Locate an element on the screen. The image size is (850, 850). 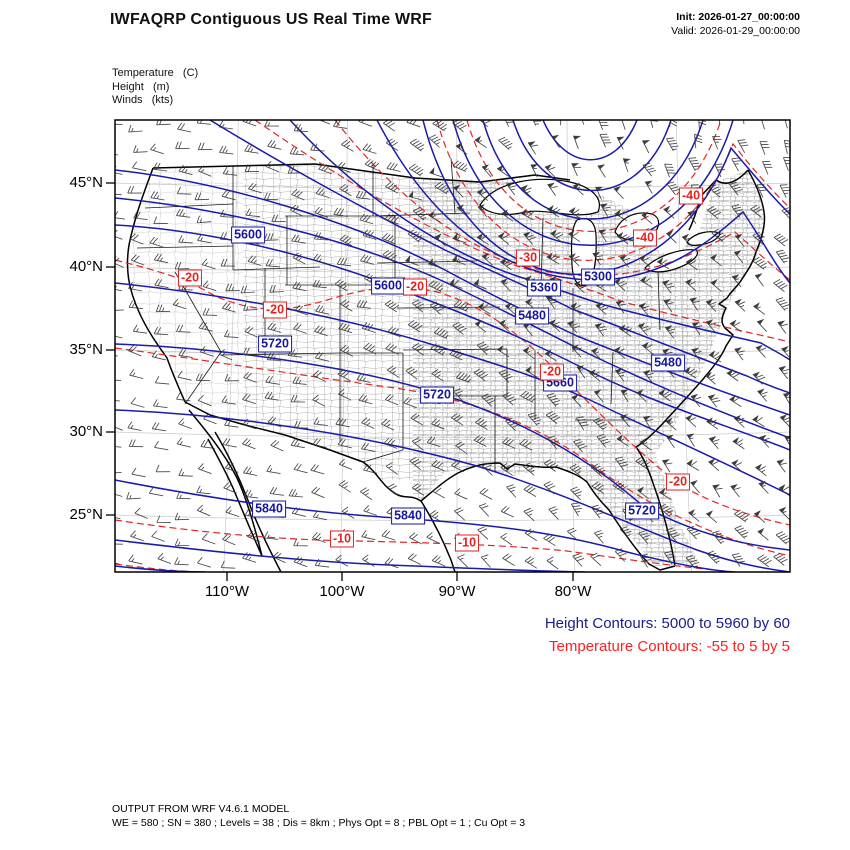
valid-timestamp: Valid: 2026-01-29_00:00:00 is located at coordinates (735, 31).